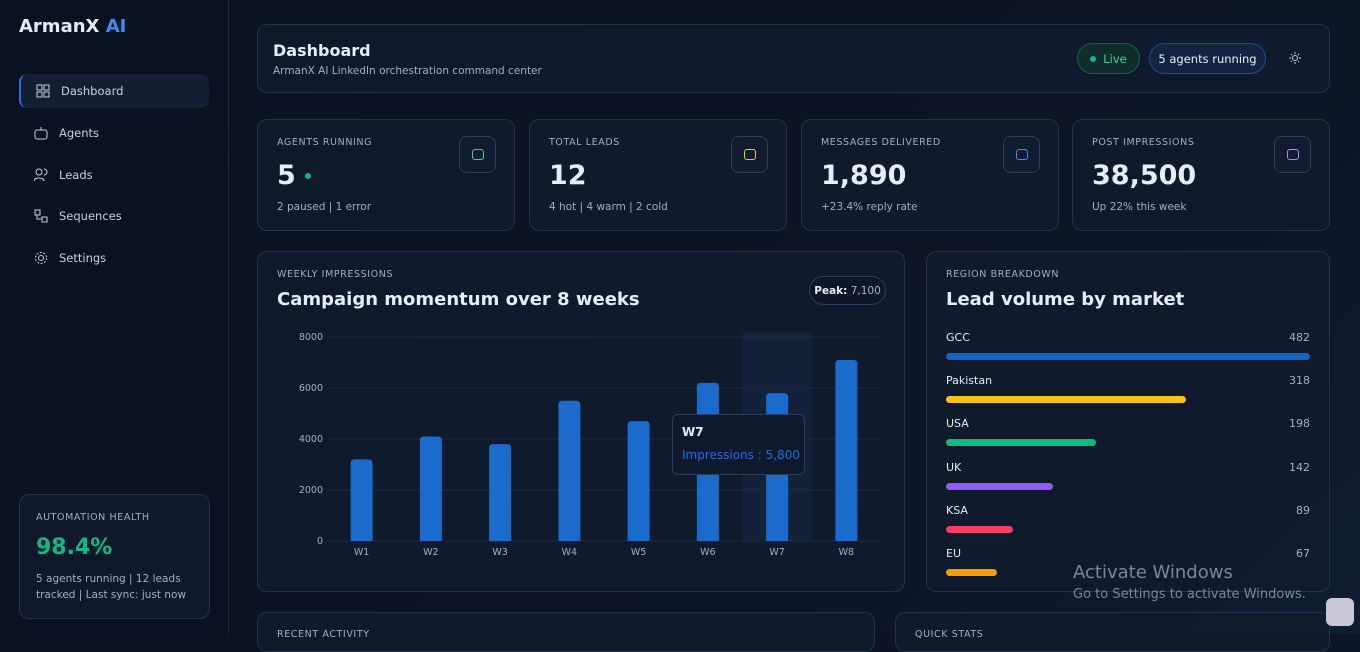  What do you see at coordinates (954, 467) in the screenshot?
I see `region-label: UK` at bounding box center [954, 467].